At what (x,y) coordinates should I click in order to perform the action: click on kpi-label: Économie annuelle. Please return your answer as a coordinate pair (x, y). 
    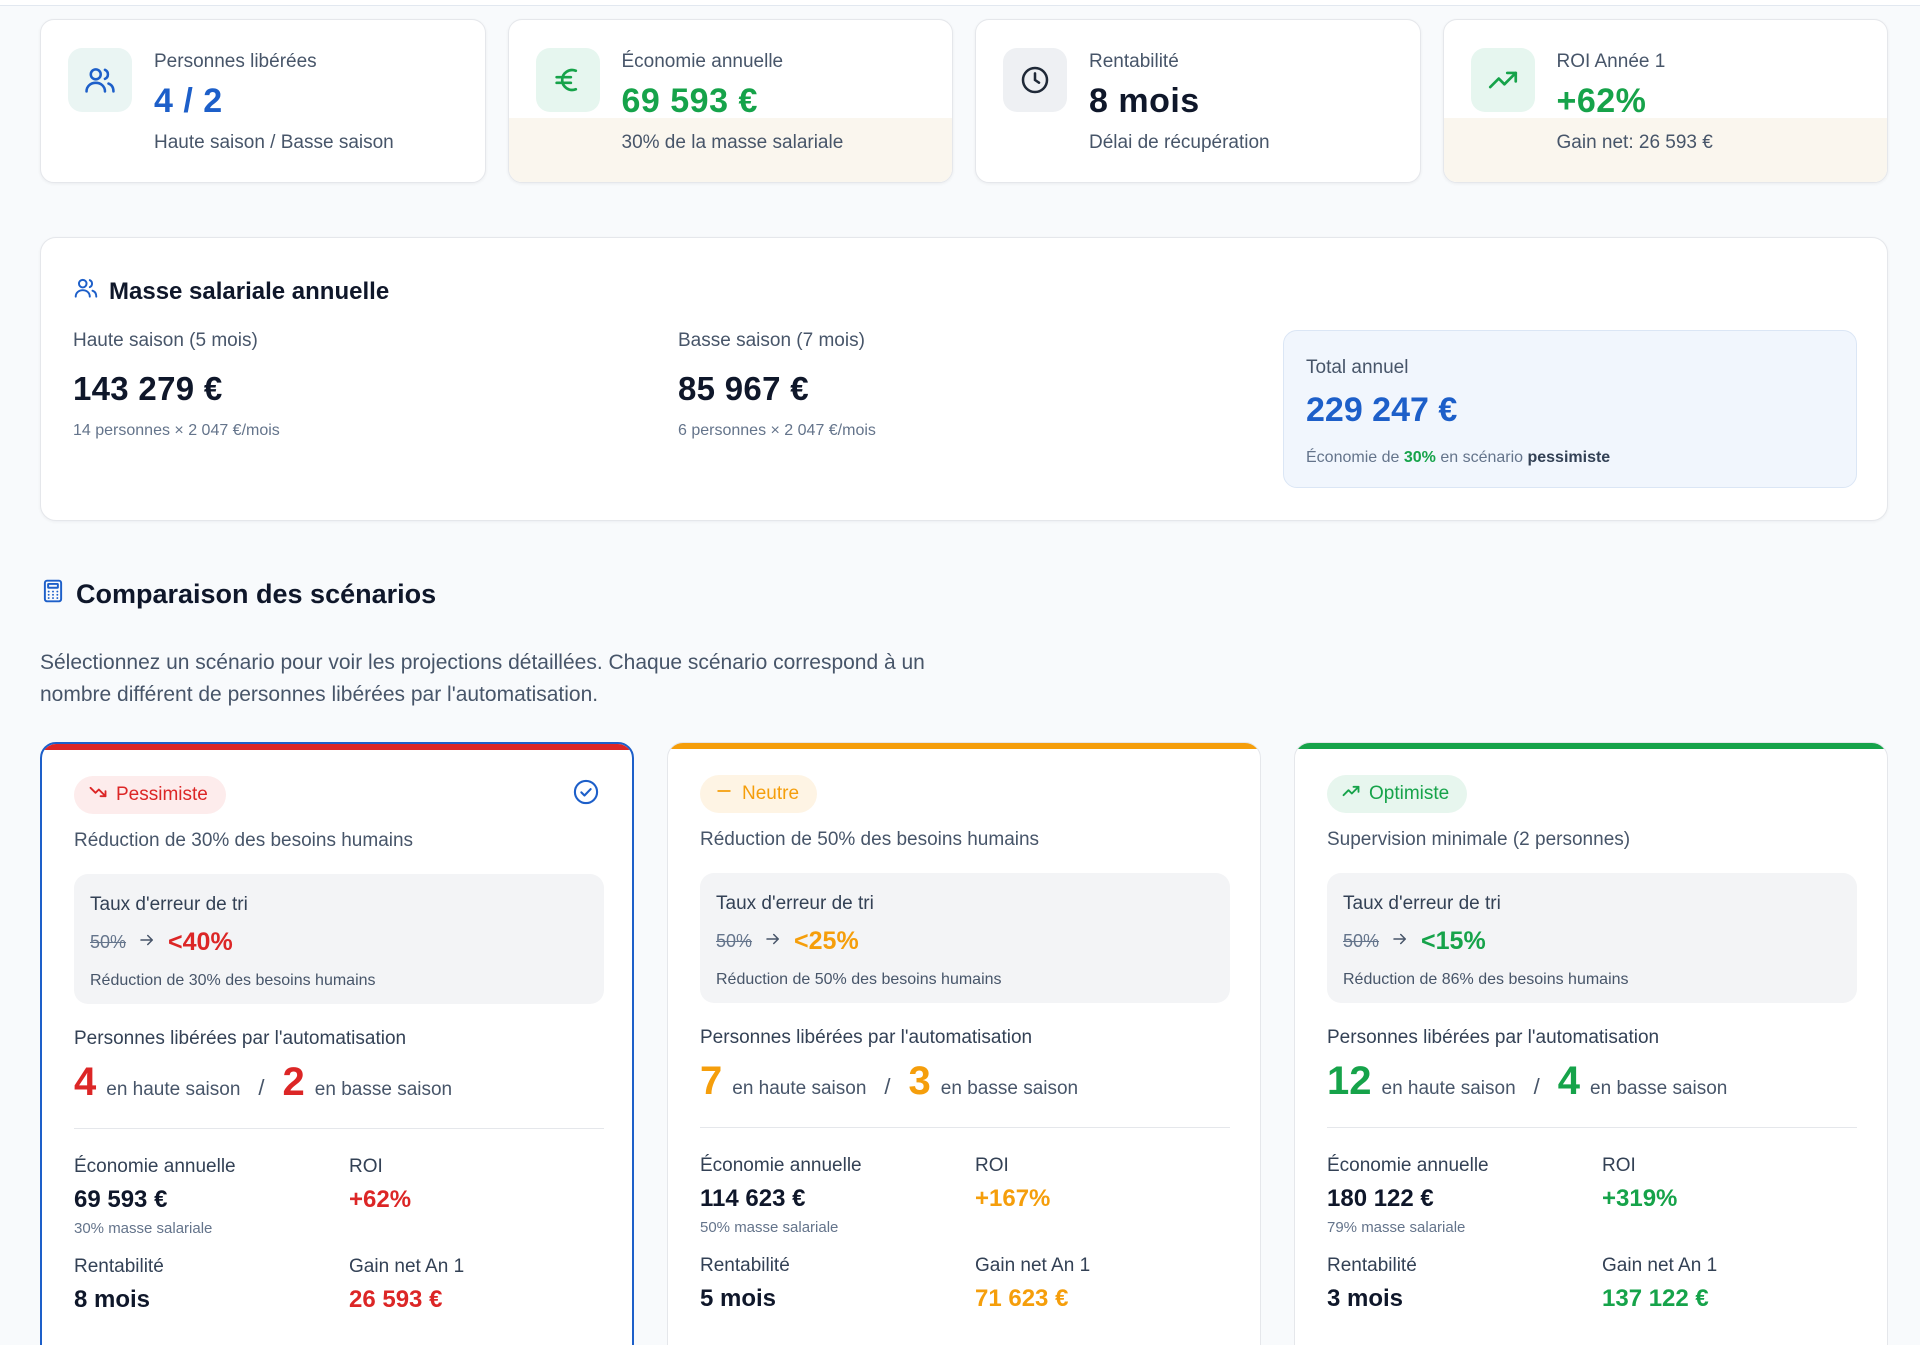
    Looking at the image, I should click on (702, 61).